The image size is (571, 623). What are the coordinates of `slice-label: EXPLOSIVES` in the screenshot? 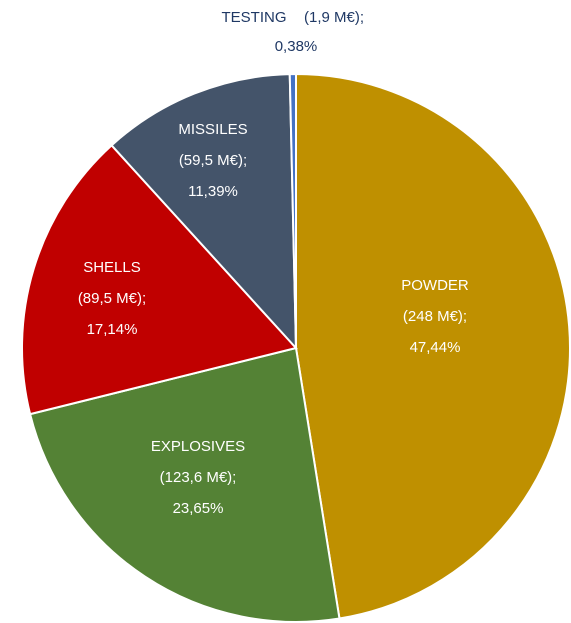 It's located at (198, 446).